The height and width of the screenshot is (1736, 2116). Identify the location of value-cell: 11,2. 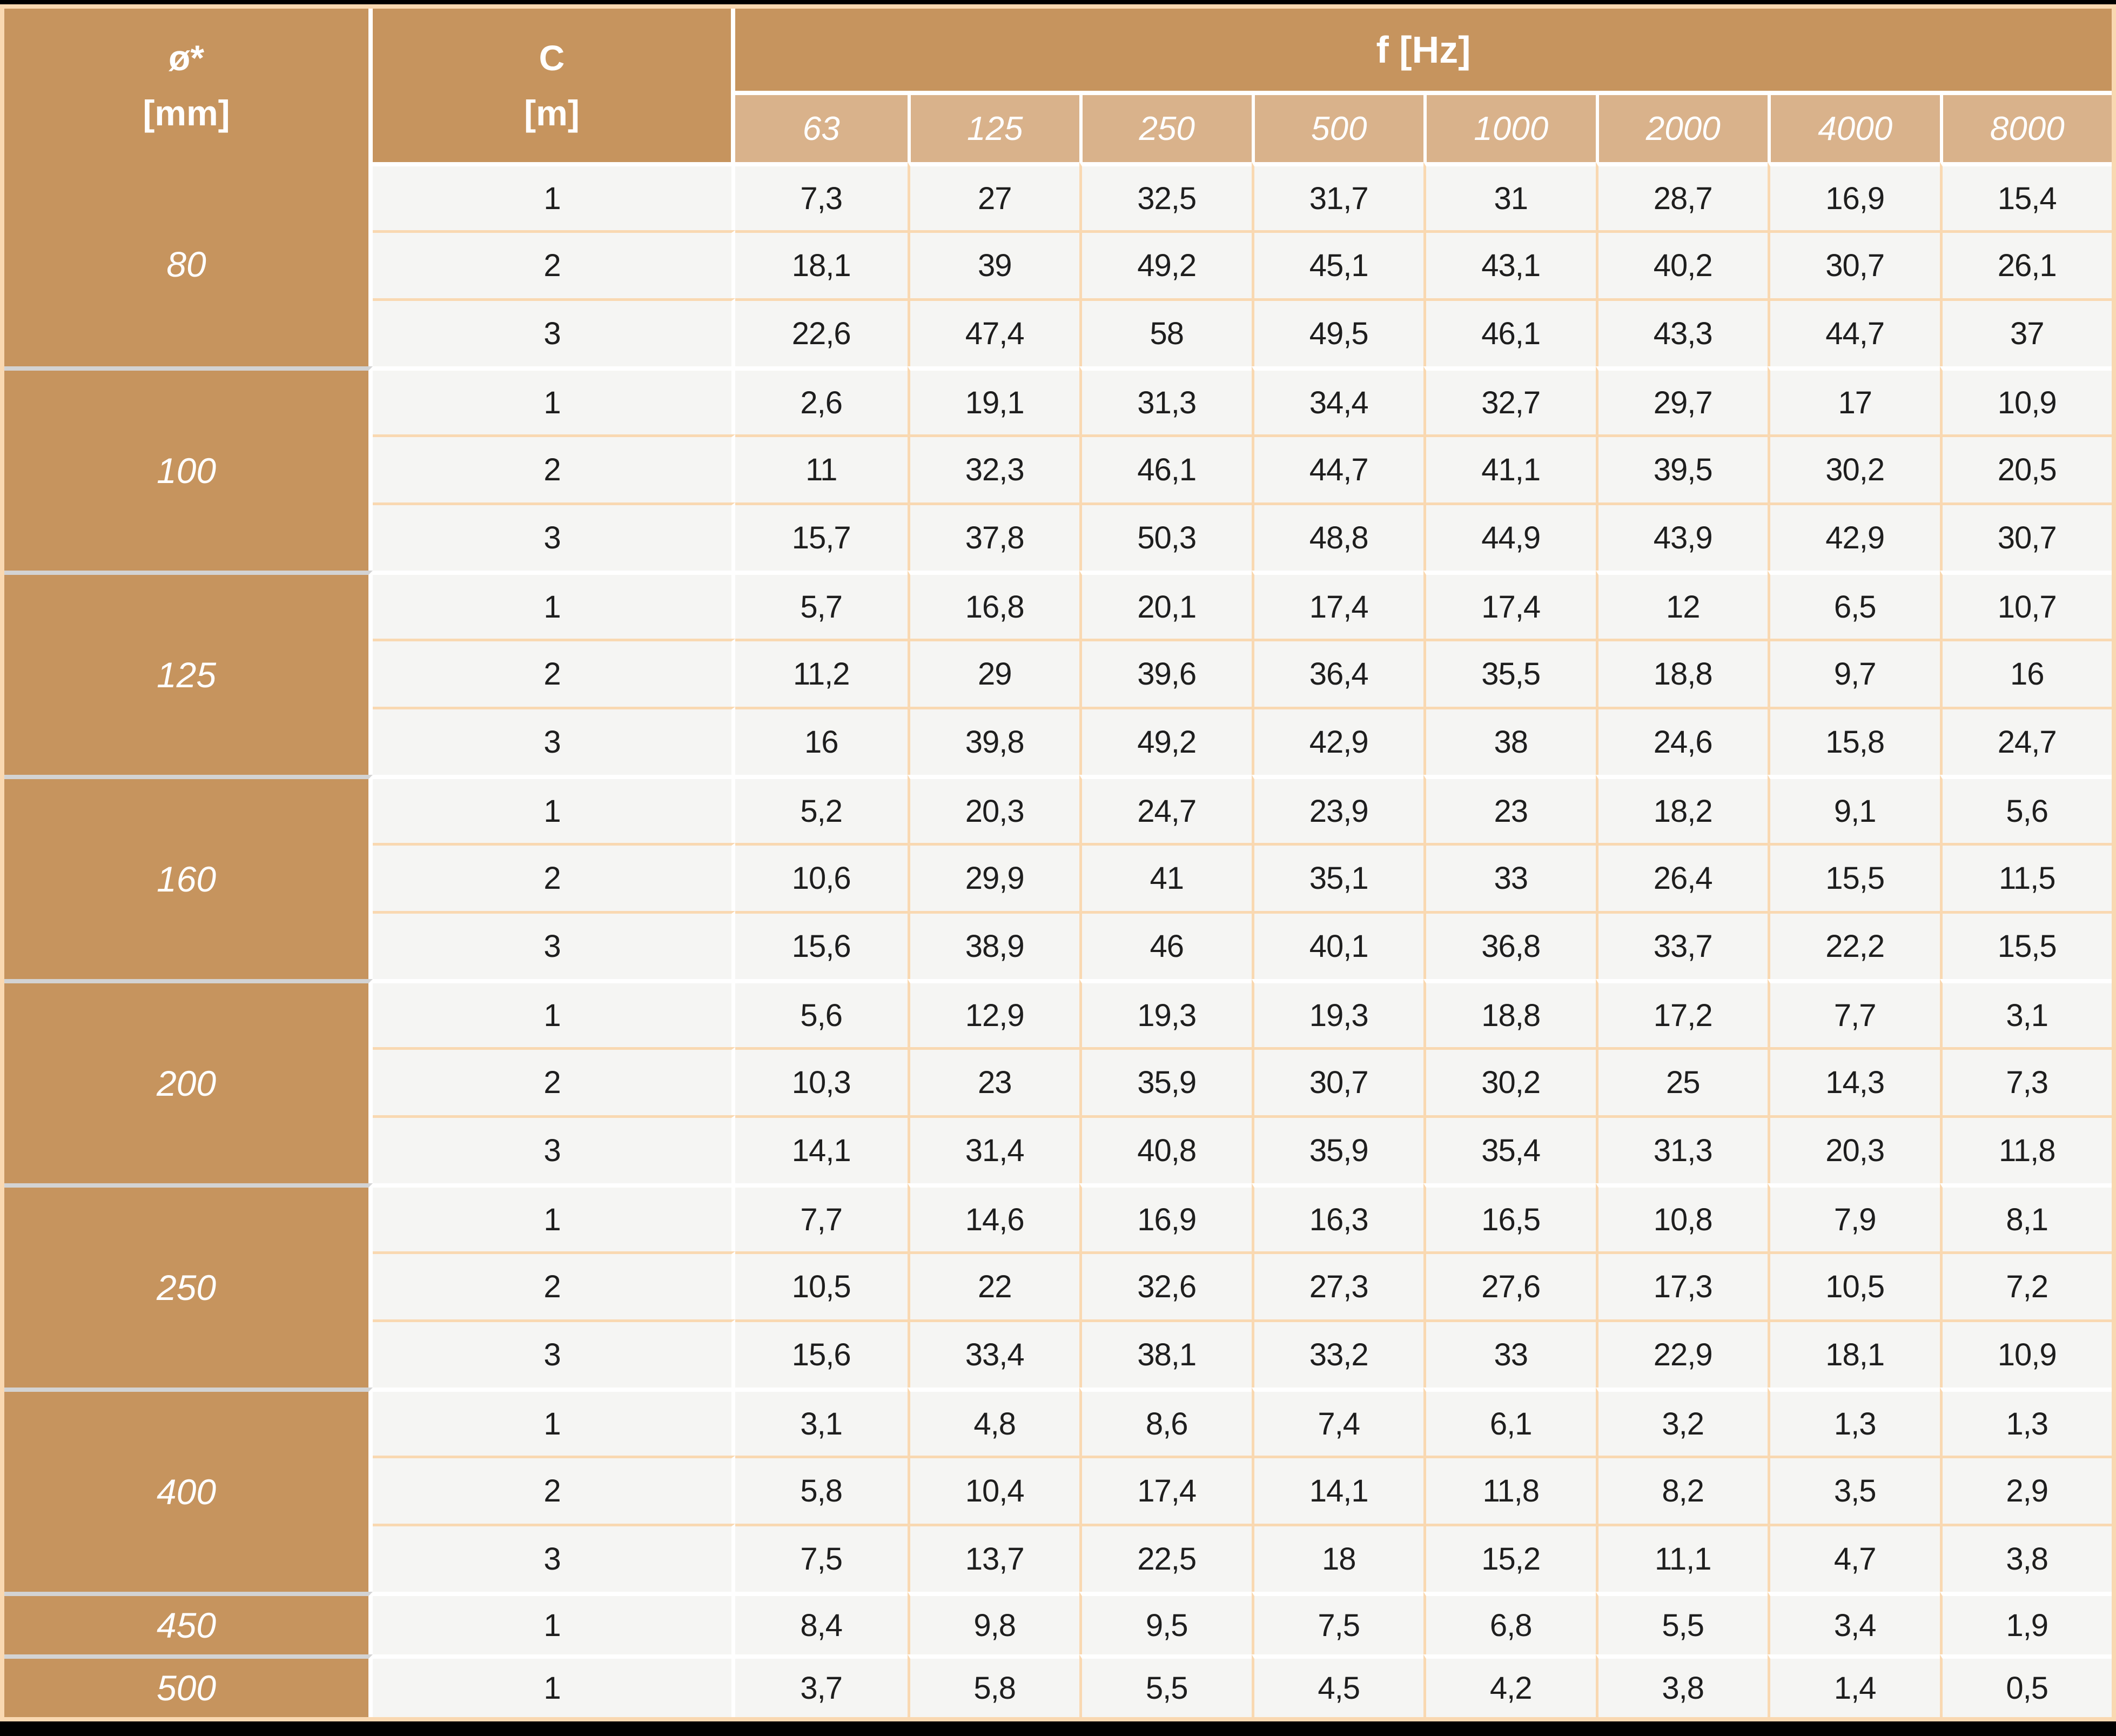
(822, 673).